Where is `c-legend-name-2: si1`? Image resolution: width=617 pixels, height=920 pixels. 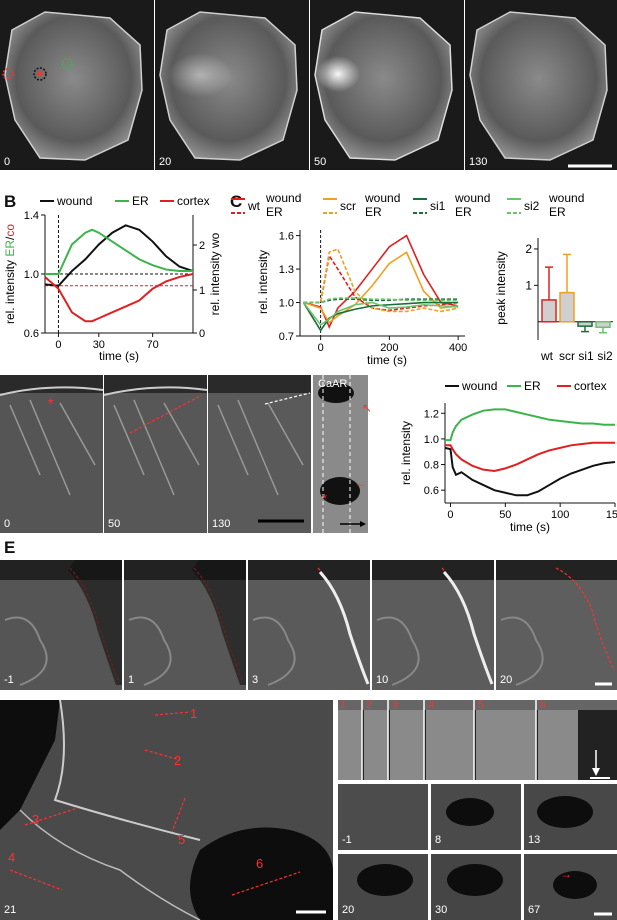 c-legend-name-2: si1 is located at coordinates (438, 206).